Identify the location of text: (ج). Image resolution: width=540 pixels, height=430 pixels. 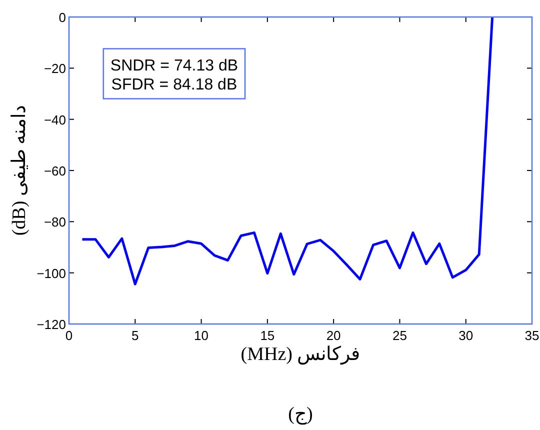
(300, 414).